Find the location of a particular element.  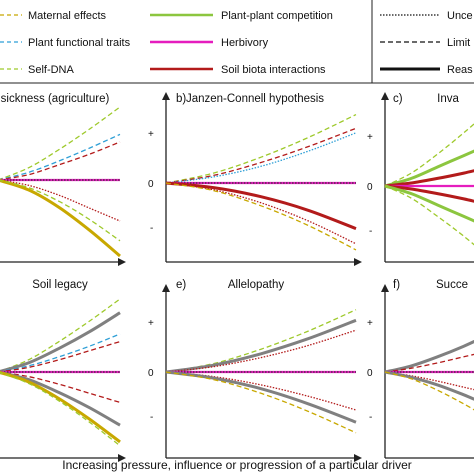

panel-letter: b) is located at coordinates (181, 99).